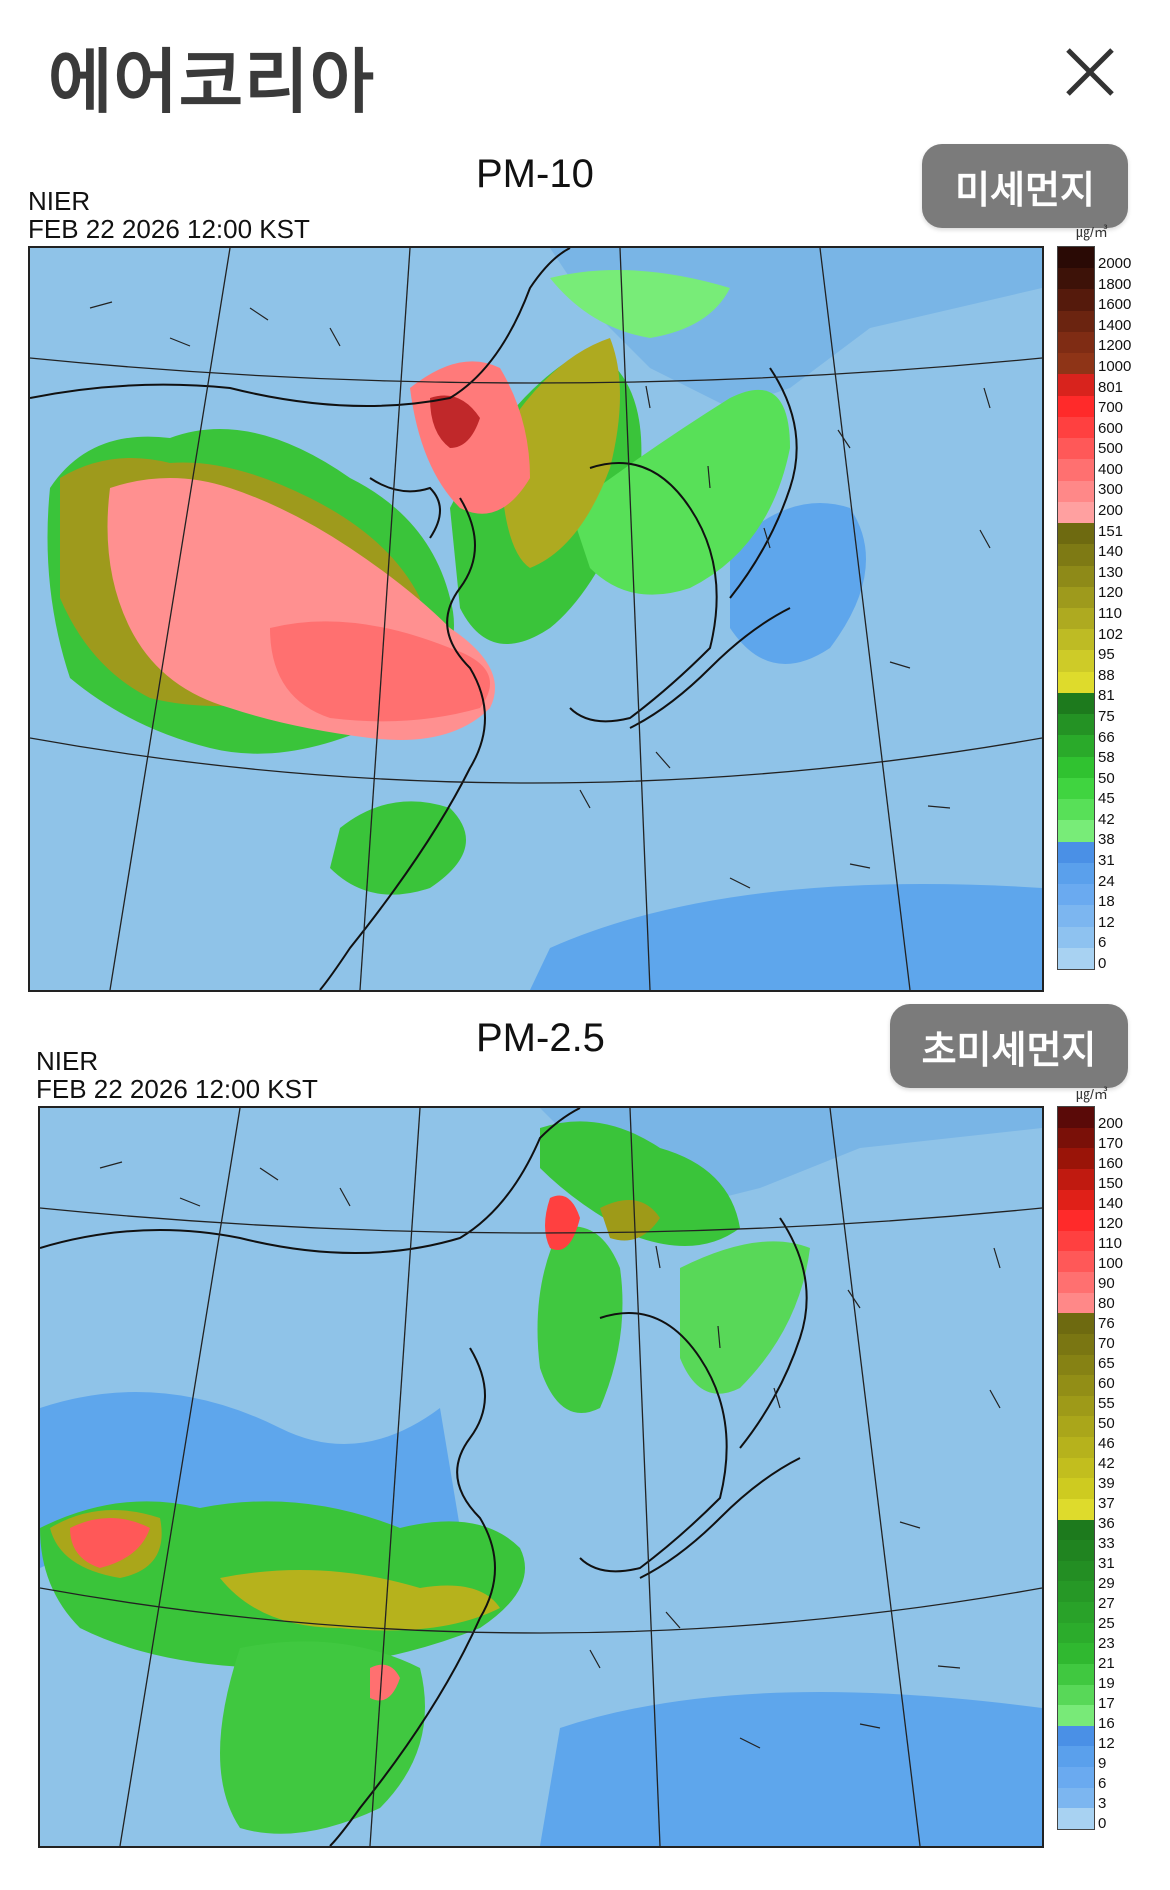  Describe the element at coordinates (1106, 737) in the screenshot. I see `pm10-legend-tick: 66` at that location.